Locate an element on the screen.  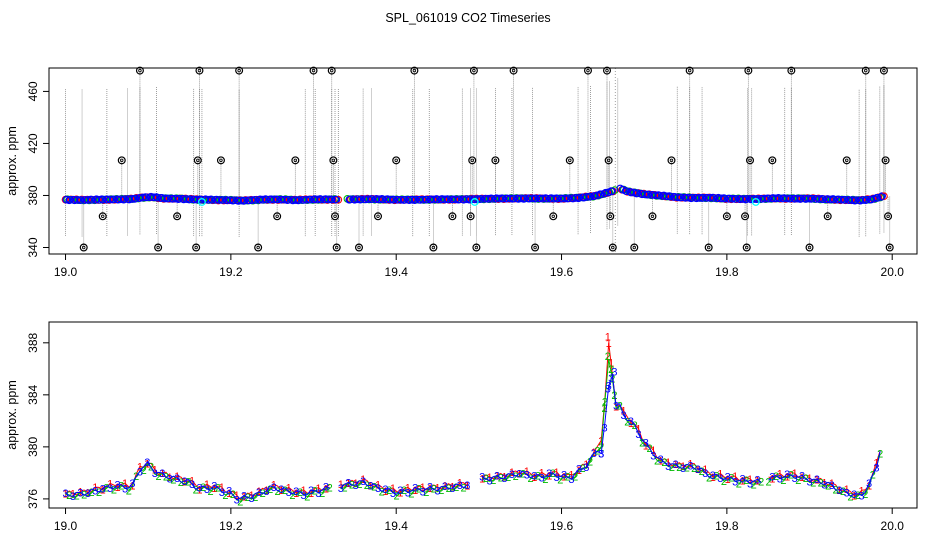
series-2-peak-marker: 2 is located at coordinates (604, 409).